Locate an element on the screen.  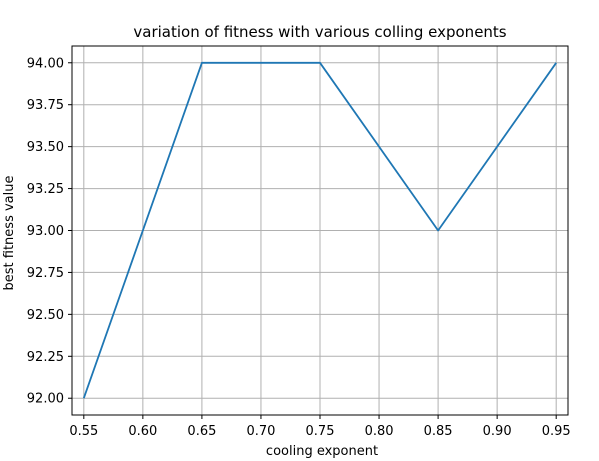
y-tick-label: 92.00 is located at coordinates (45, 399).